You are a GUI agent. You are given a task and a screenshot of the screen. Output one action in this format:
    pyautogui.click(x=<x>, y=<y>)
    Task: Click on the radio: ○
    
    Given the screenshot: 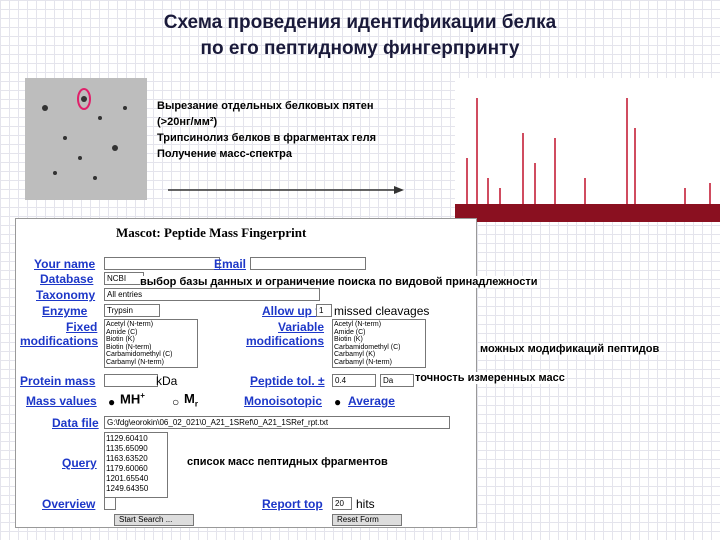 What is the action you would take?
    pyautogui.click(x=176, y=402)
    